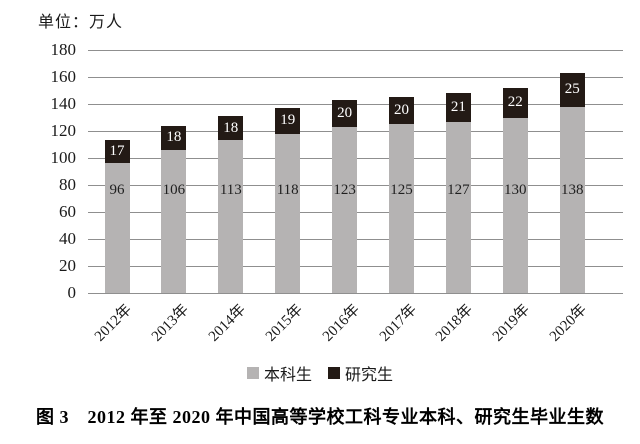 This screenshot has width=640, height=444. Describe the element at coordinates (230, 190) in the screenshot. I see `value-label-undergraduate: 113` at that location.